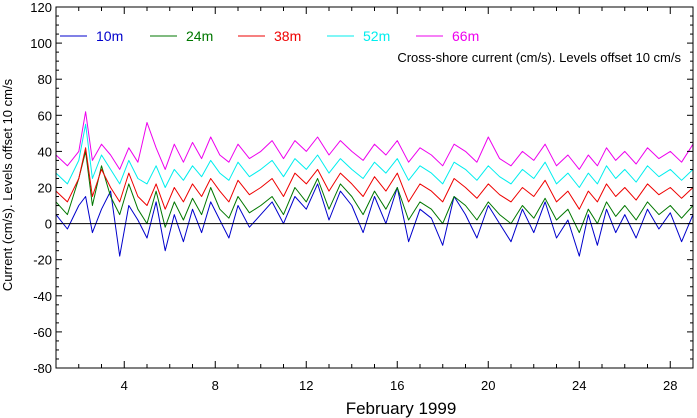  Describe the element at coordinates (45, 151) in the screenshot. I see `y-tick-label: 40` at that location.